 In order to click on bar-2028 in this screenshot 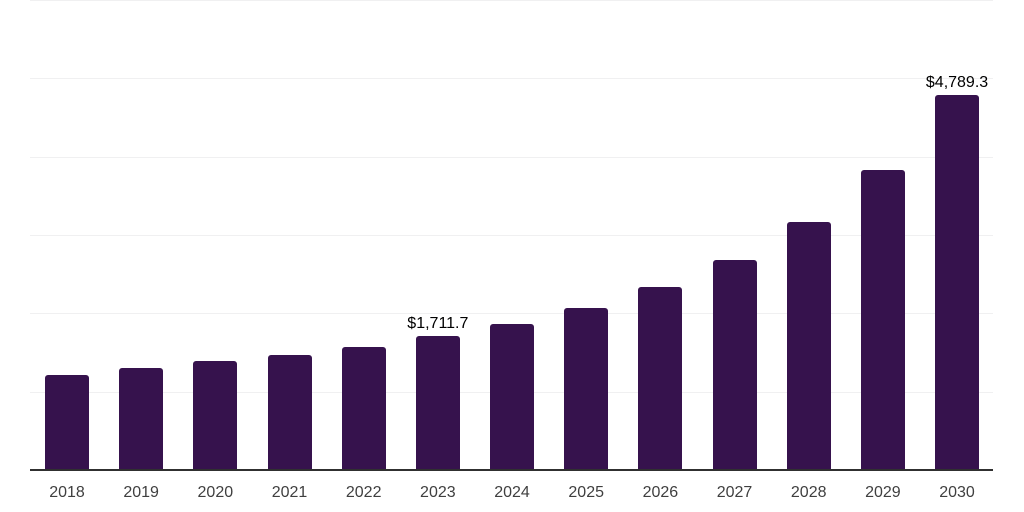, I will do `click(808, 345)`.